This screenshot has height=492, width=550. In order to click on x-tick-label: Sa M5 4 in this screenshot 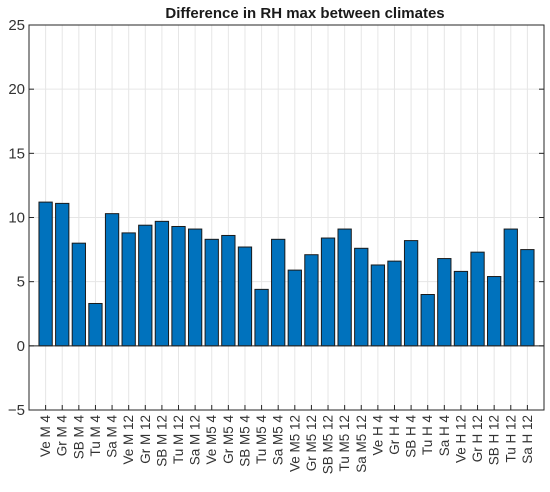, I will do `click(278, 440)`.